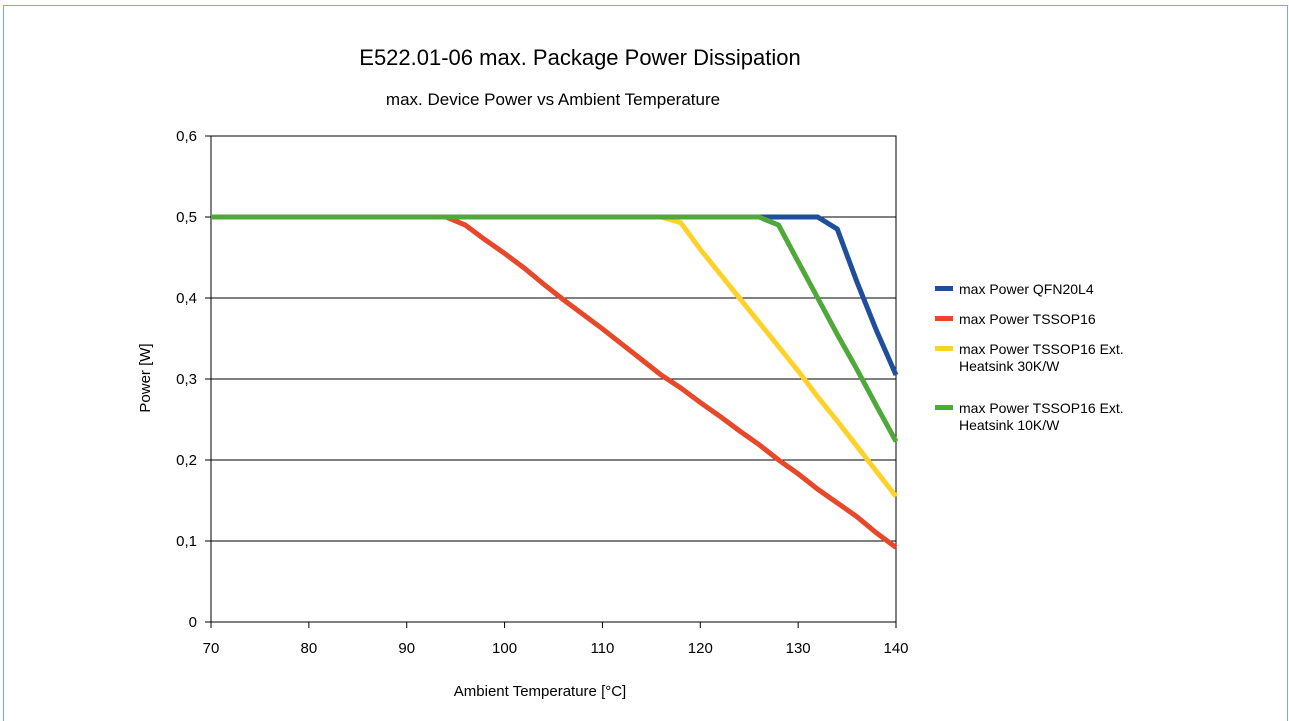  Describe the element at coordinates (602, 648) in the screenshot. I see `x-tick-label: 110` at that location.